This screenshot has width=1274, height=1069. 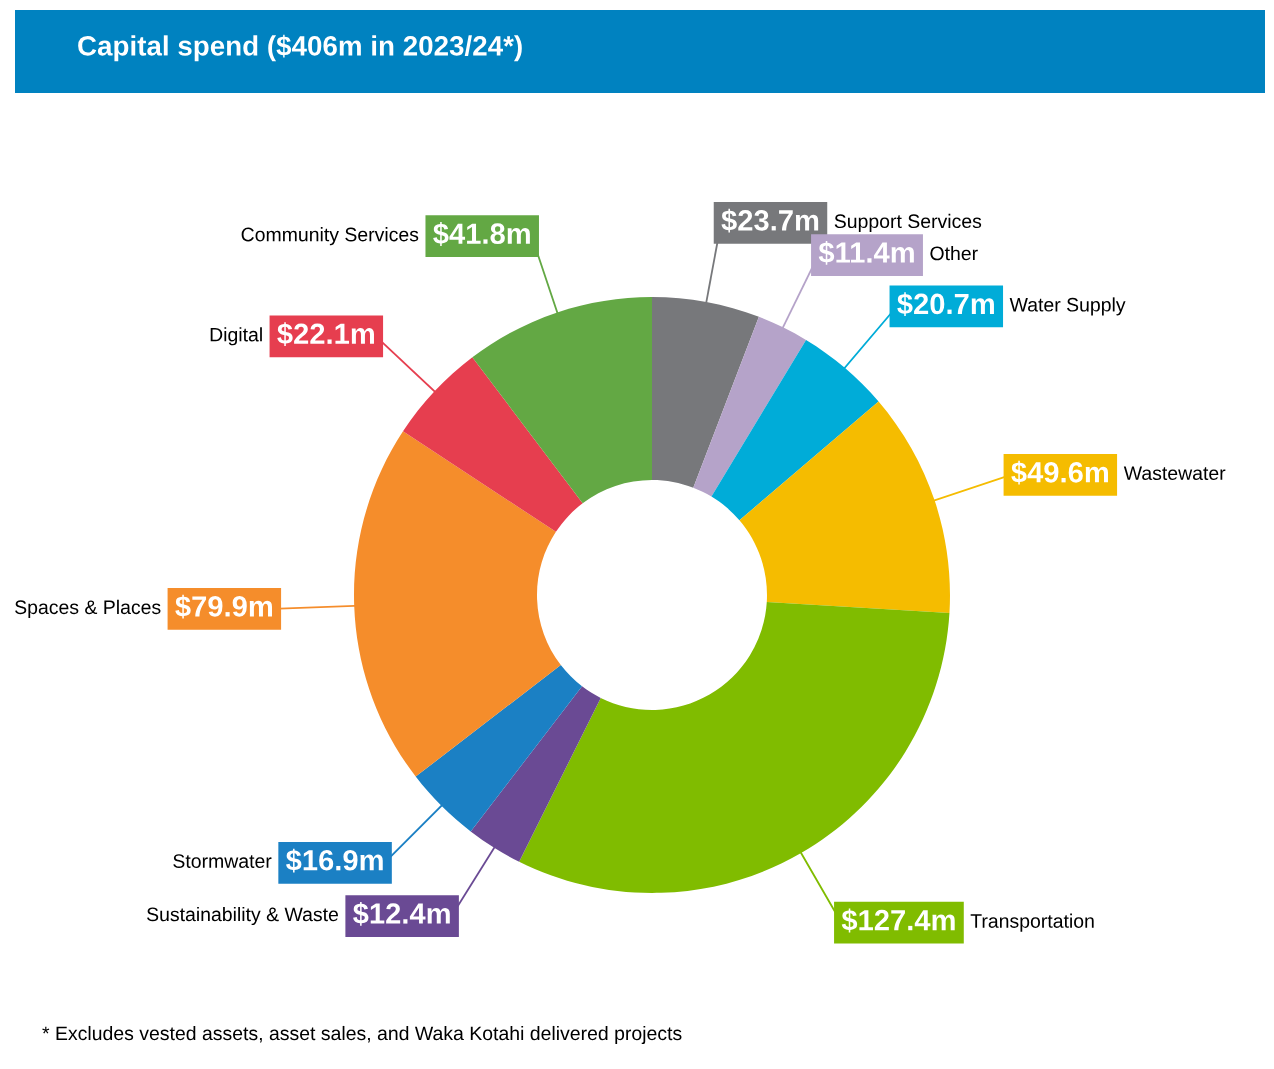 I want to click on data-label: $11.4m, so click(x=866, y=252).